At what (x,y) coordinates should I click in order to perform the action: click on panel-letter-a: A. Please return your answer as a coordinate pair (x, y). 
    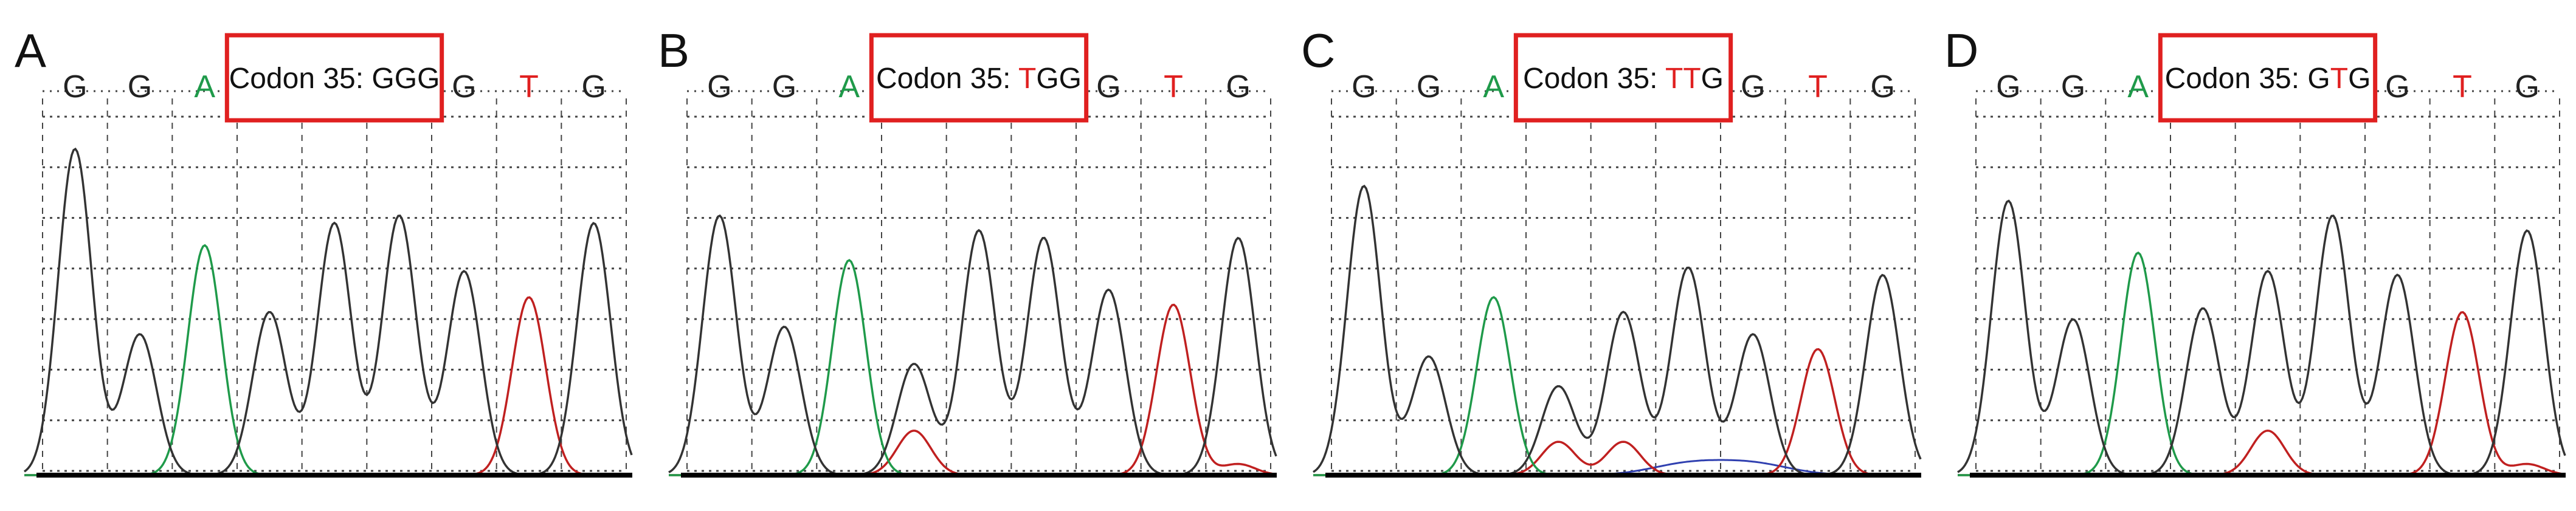
    Looking at the image, I should click on (31, 50).